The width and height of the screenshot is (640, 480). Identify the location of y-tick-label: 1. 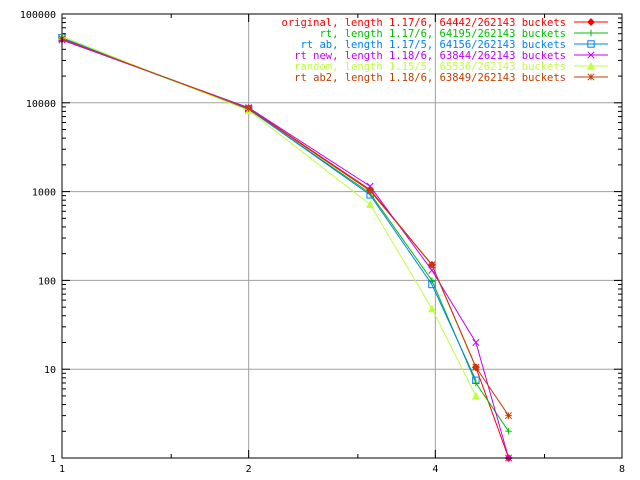
(53, 459).